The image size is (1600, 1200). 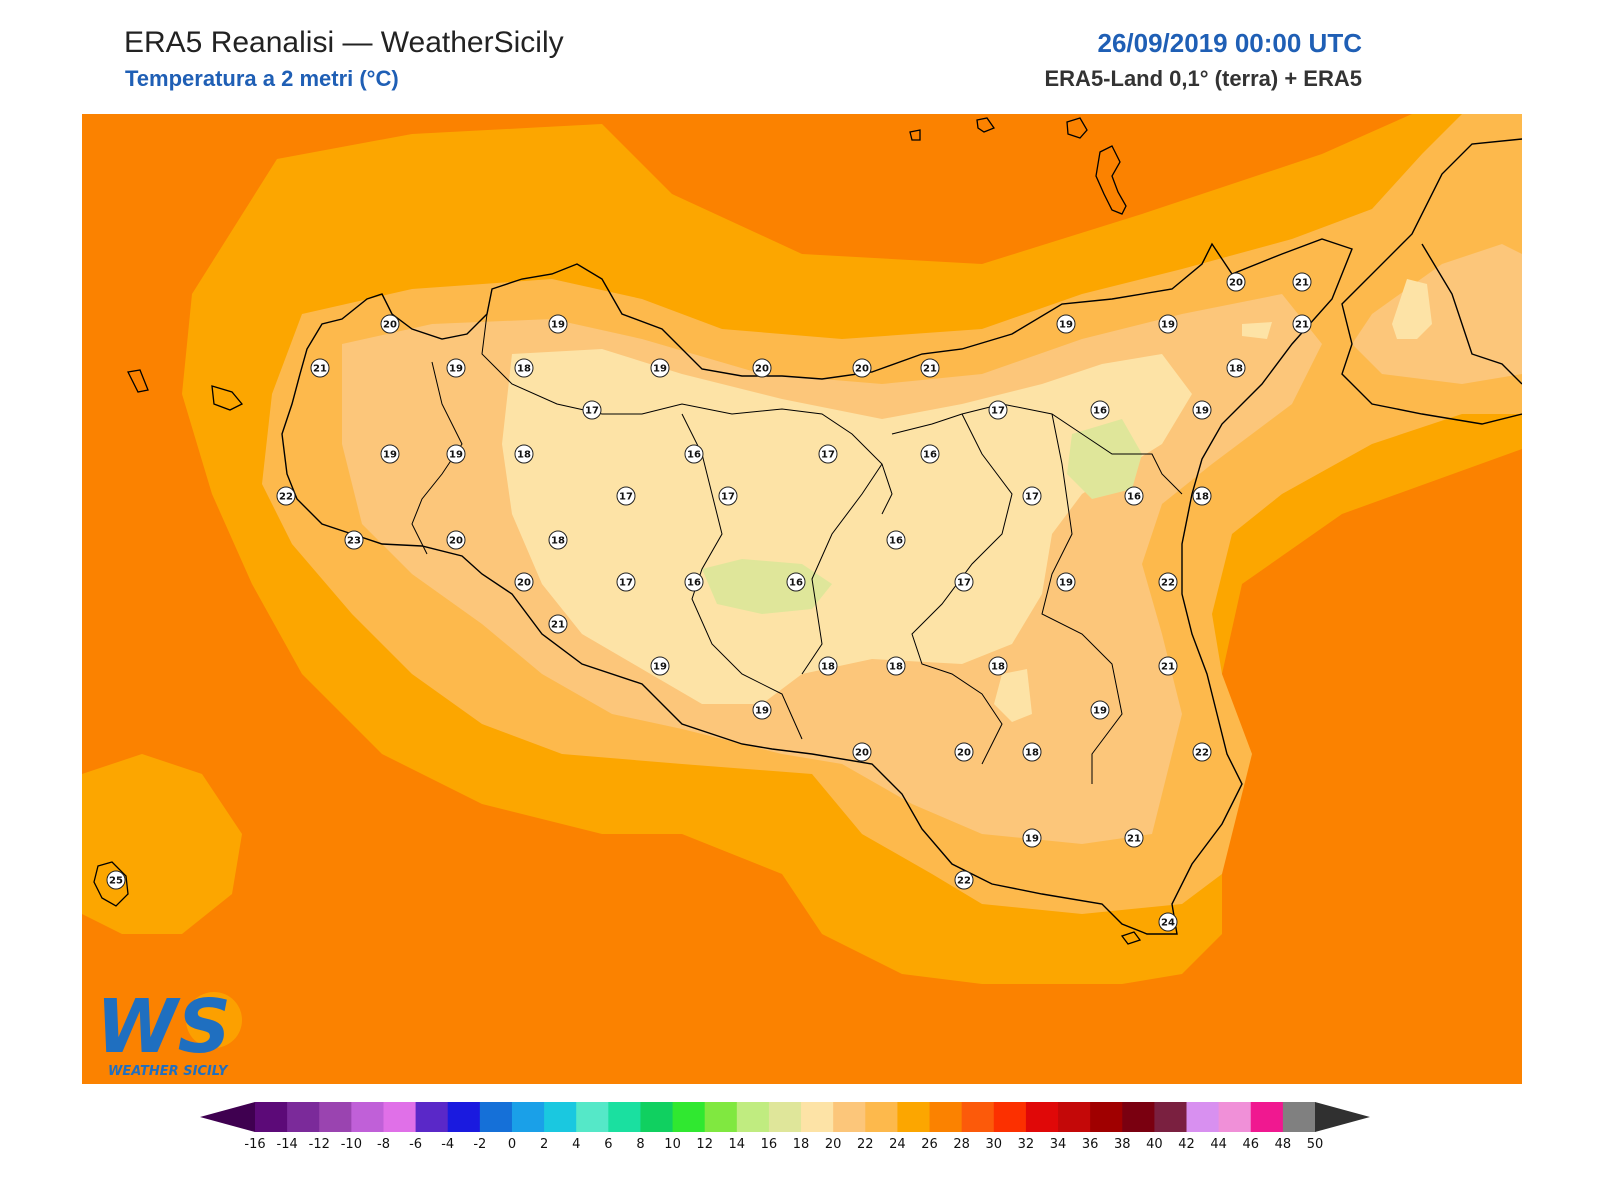 I want to click on colorbar-tick-label: 8, so click(x=640, y=1144).